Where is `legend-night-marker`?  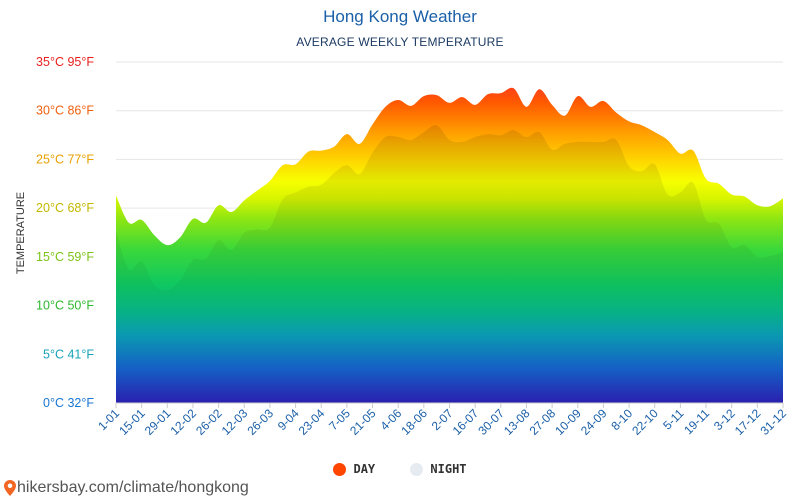 legend-night-marker is located at coordinates (417, 469).